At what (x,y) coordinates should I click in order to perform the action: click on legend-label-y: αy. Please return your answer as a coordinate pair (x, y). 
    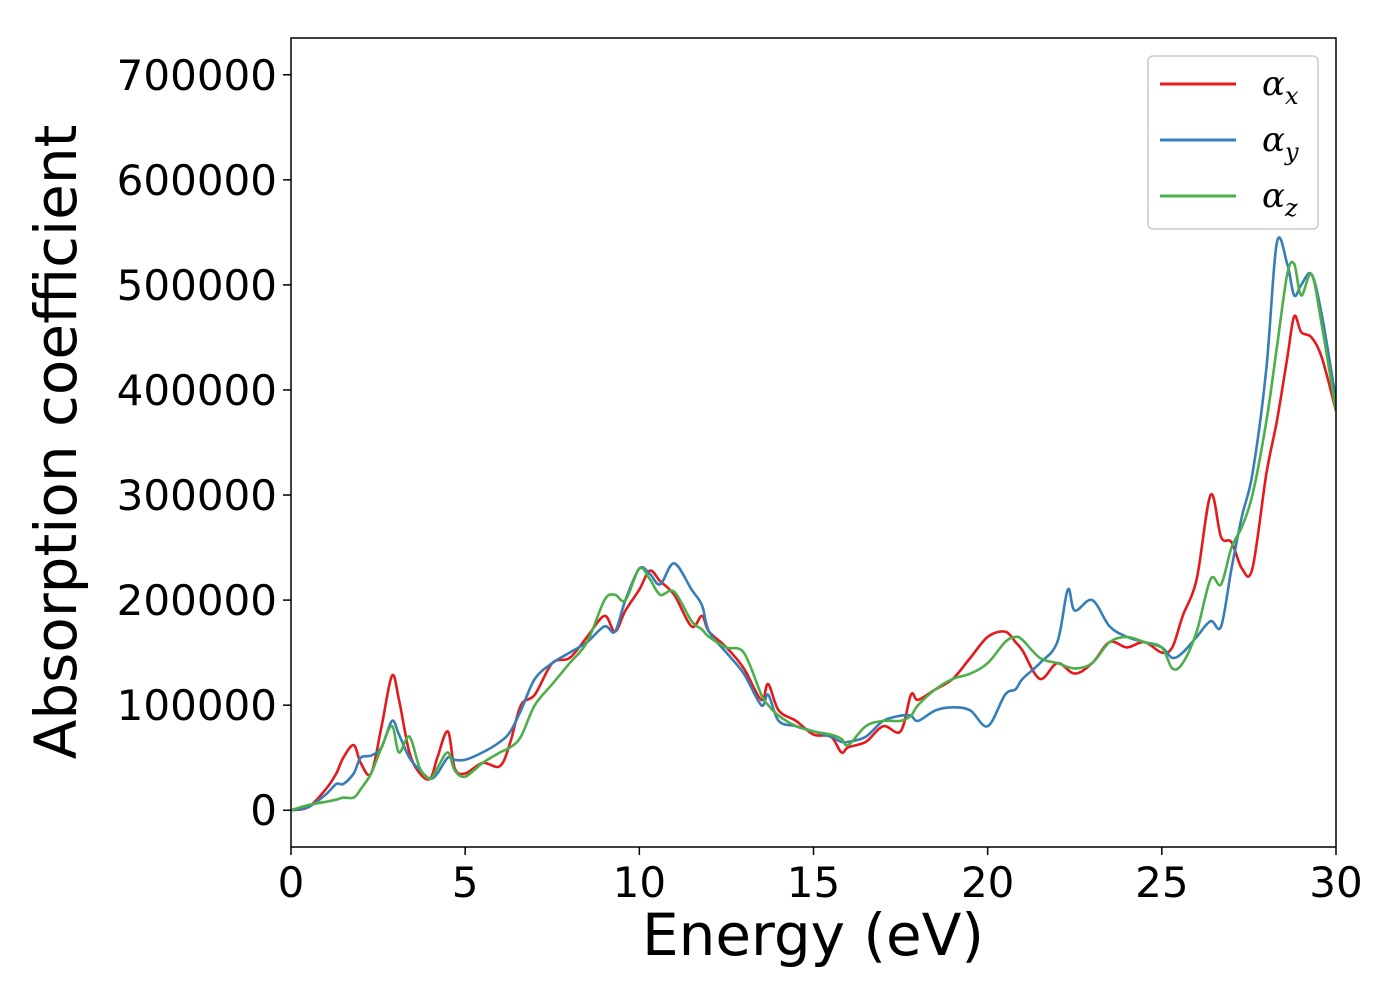
    Looking at the image, I should click on (1280, 143).